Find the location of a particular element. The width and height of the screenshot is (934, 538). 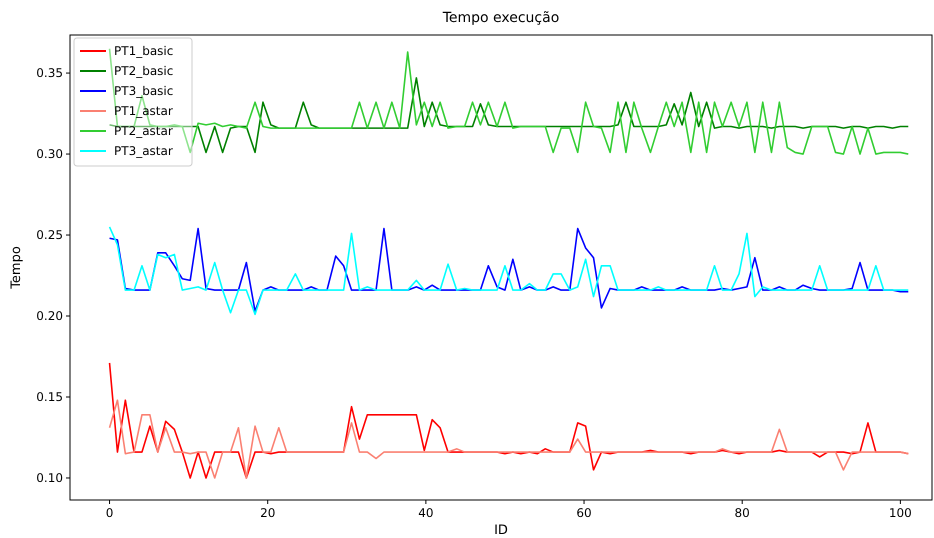

x-tick-label: 100 is located at coordinates (900, 513).